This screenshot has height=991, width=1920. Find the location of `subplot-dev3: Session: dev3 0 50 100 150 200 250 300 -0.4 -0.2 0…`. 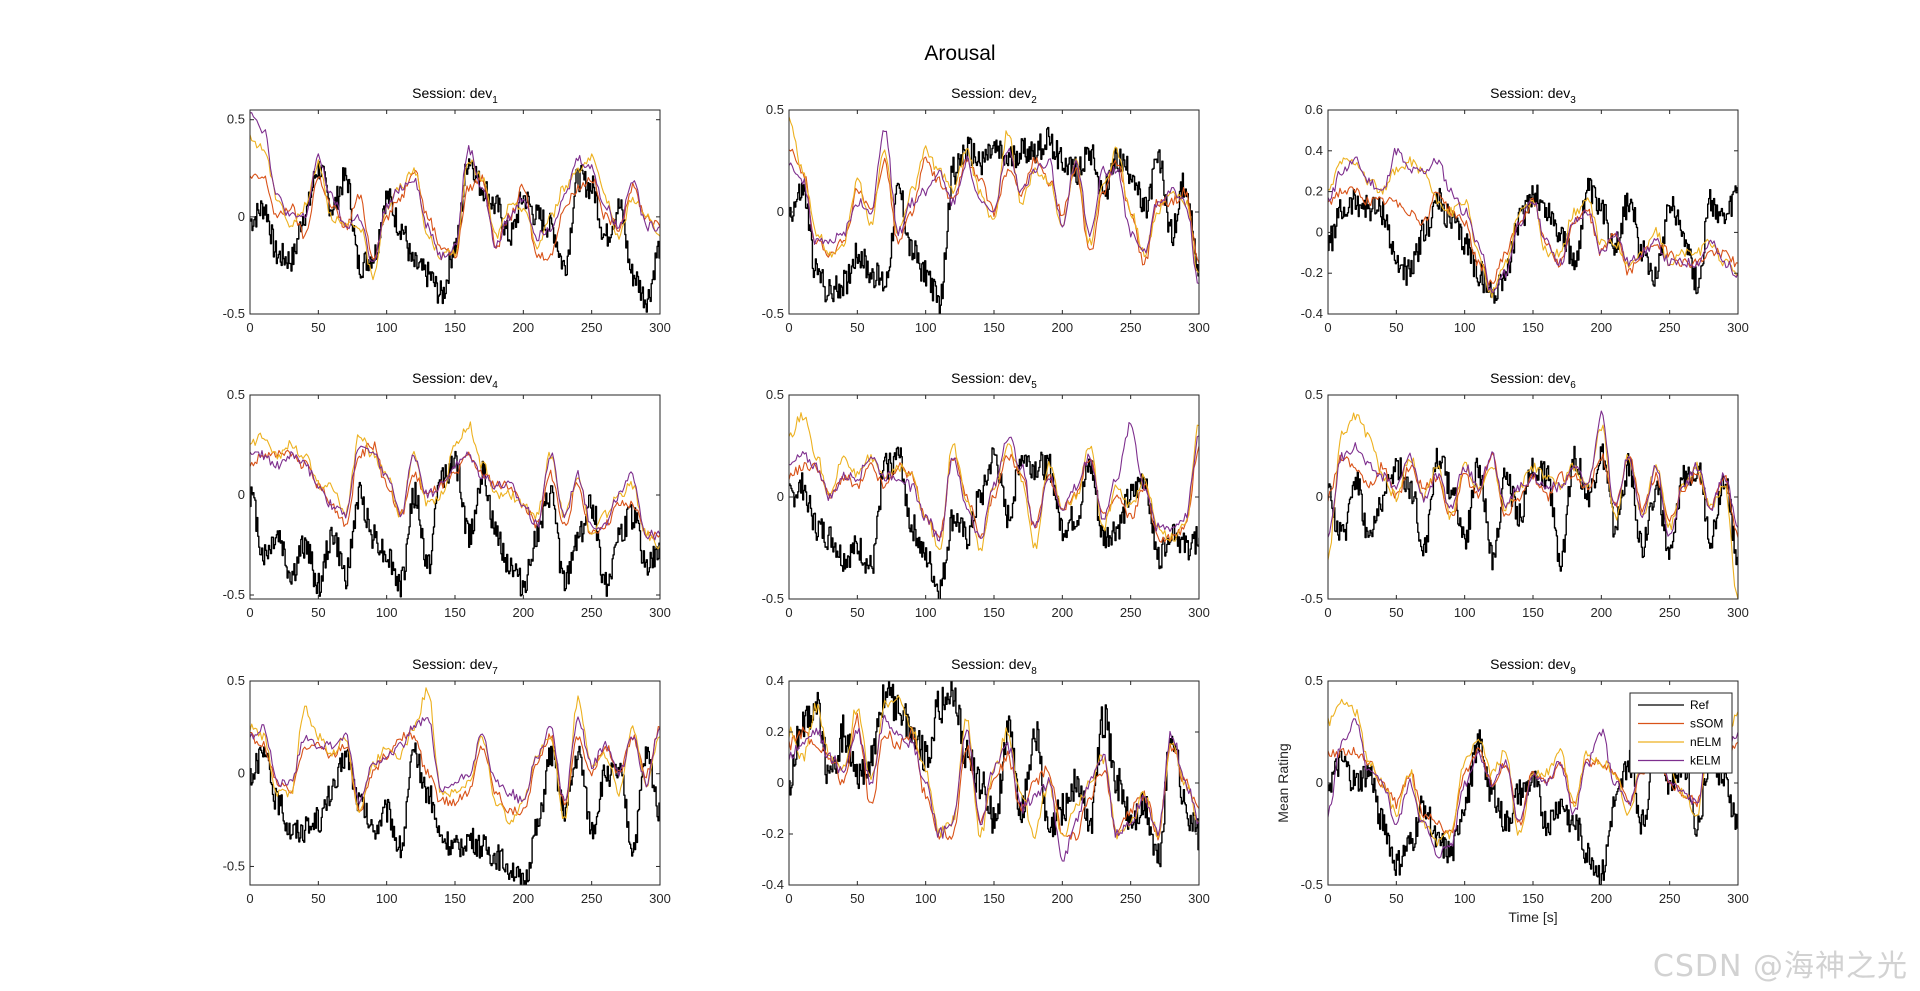

subplot-dev3: Session: dev3 0 50 100 150 200 250 300 -0.4 -0.2 0… is located at coordinates (1525, 210).